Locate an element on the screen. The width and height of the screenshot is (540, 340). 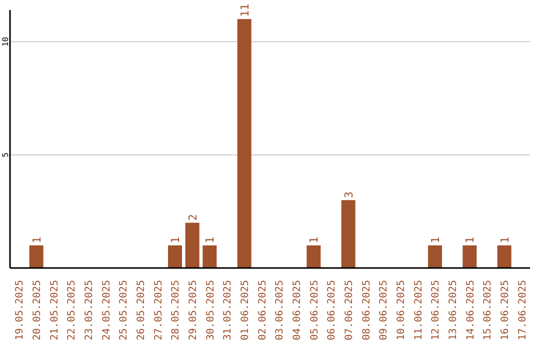
x-tick-label: 16.06.2025 is located at coordinates (505, 310).